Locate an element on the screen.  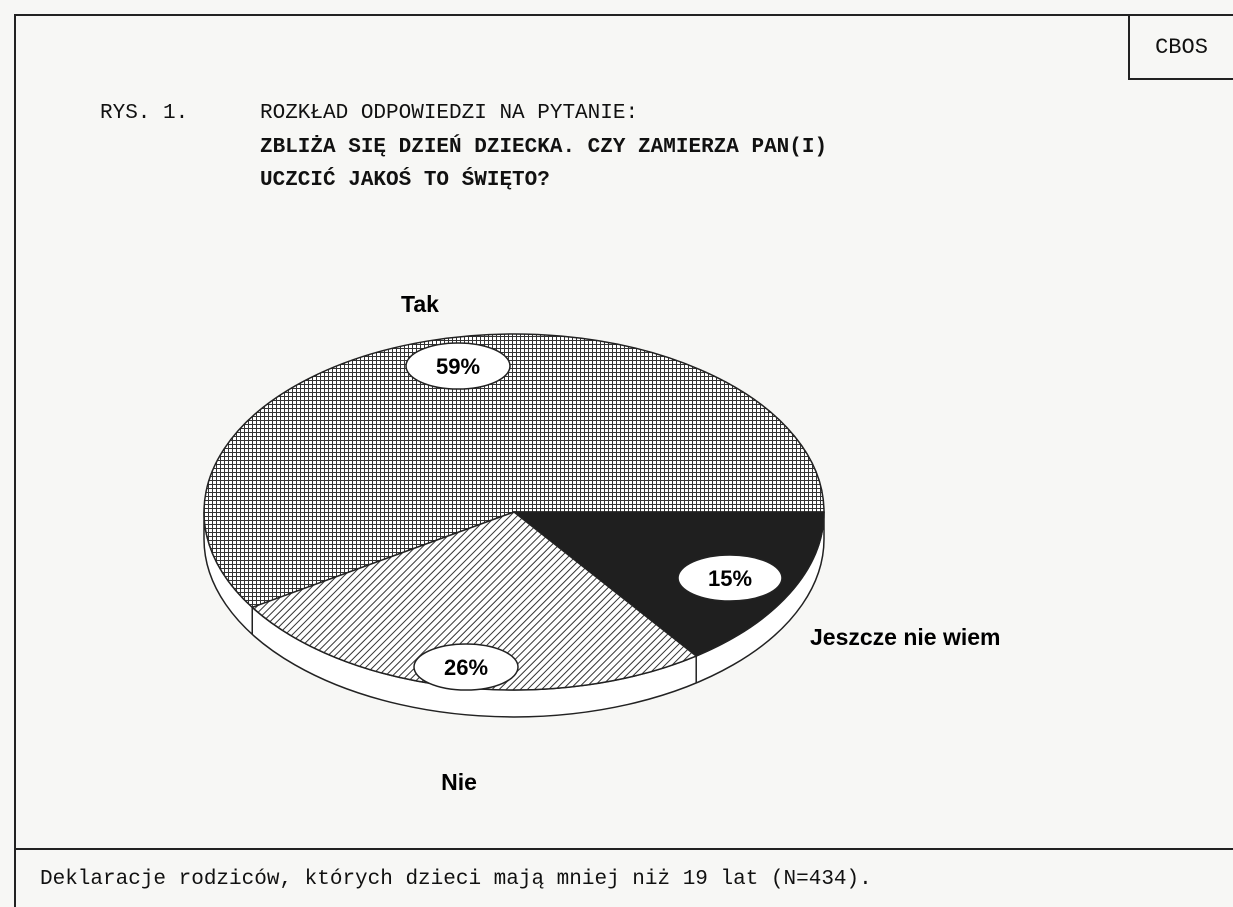
title-line-3: UCZCIĆ JAKOŚ TO ŚWIĘTO? is located at coordinates (405, 180).